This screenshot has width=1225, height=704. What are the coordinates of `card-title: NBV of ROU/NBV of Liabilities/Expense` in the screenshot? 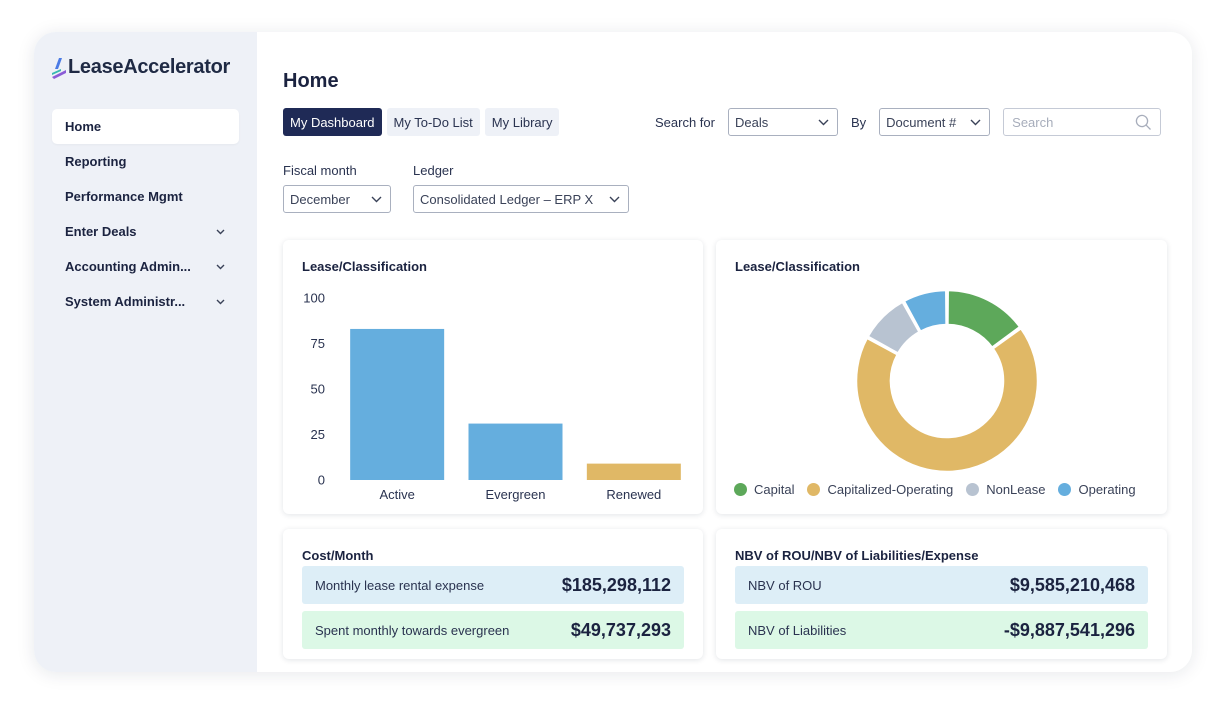 It's located at (857, 555).